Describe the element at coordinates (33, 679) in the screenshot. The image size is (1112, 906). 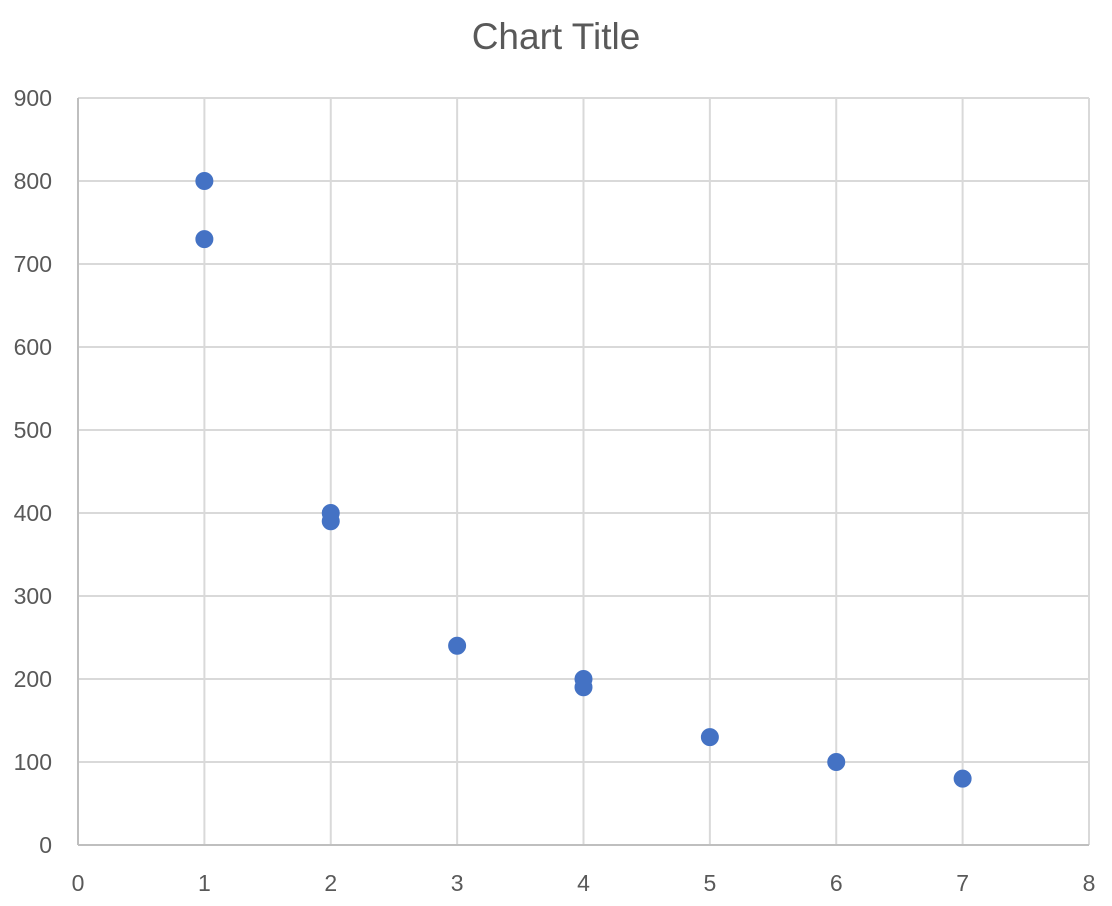
I see `y-tick-label: 200` at that location.